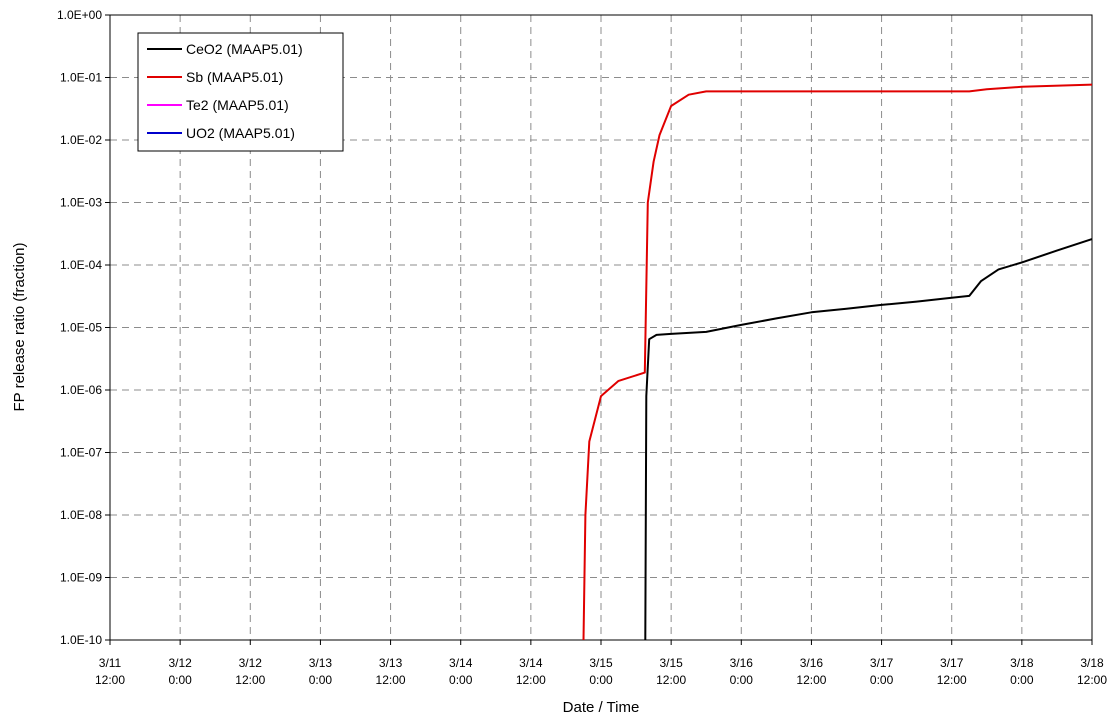 This screenshot has height=722, width=1120. Describe the element at coordinates (81, 265) in the screenshot. I see `y-tick-label: 1.0E-04` at that location.